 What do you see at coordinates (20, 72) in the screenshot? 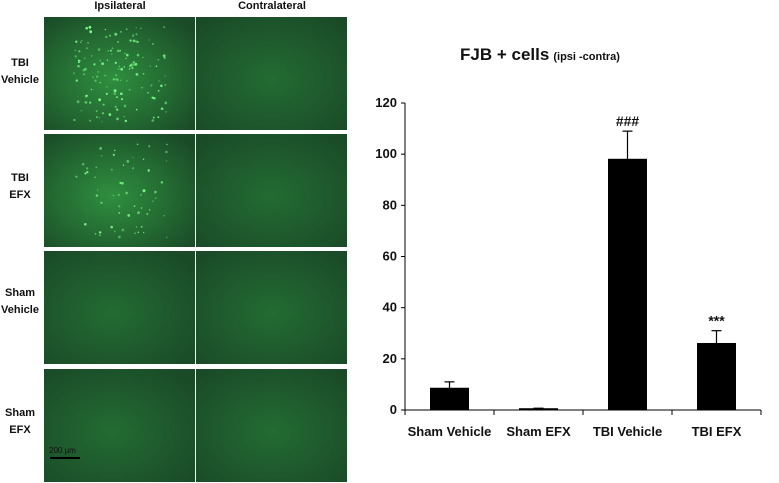
I see `row-label-tbi-vehicle: TBI Vehicle` at bounding box center [20, 72].